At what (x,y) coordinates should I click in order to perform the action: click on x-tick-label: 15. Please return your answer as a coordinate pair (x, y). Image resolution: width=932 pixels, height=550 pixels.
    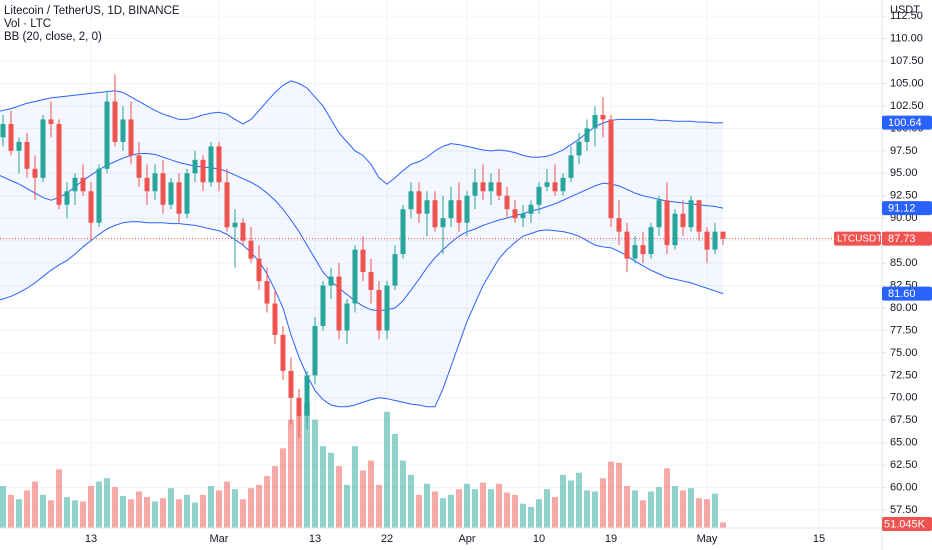
    Looking at the image, I should click on (819, 539).